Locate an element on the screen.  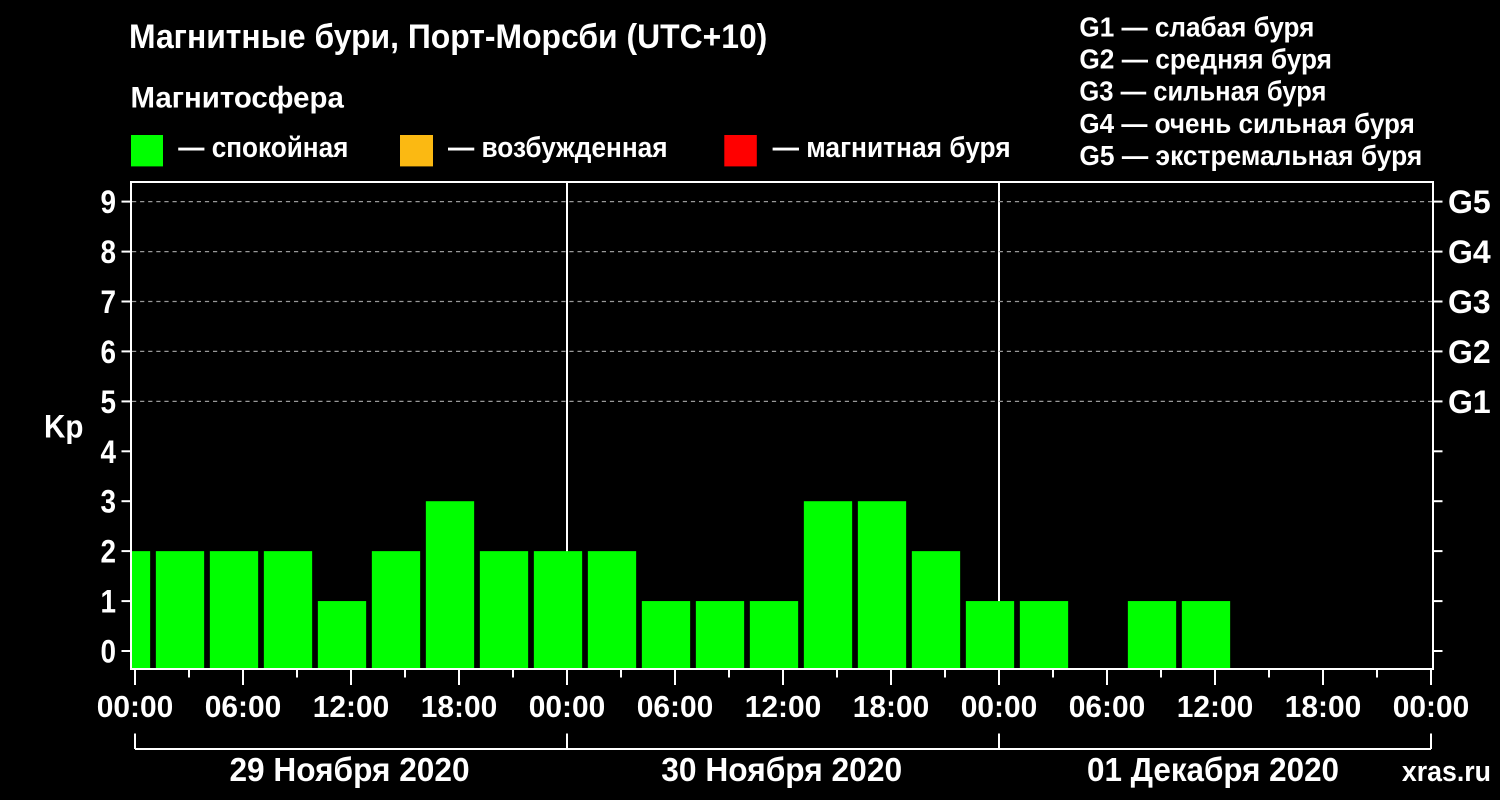
svg-text: 8 is located at coordinates (109, 252).